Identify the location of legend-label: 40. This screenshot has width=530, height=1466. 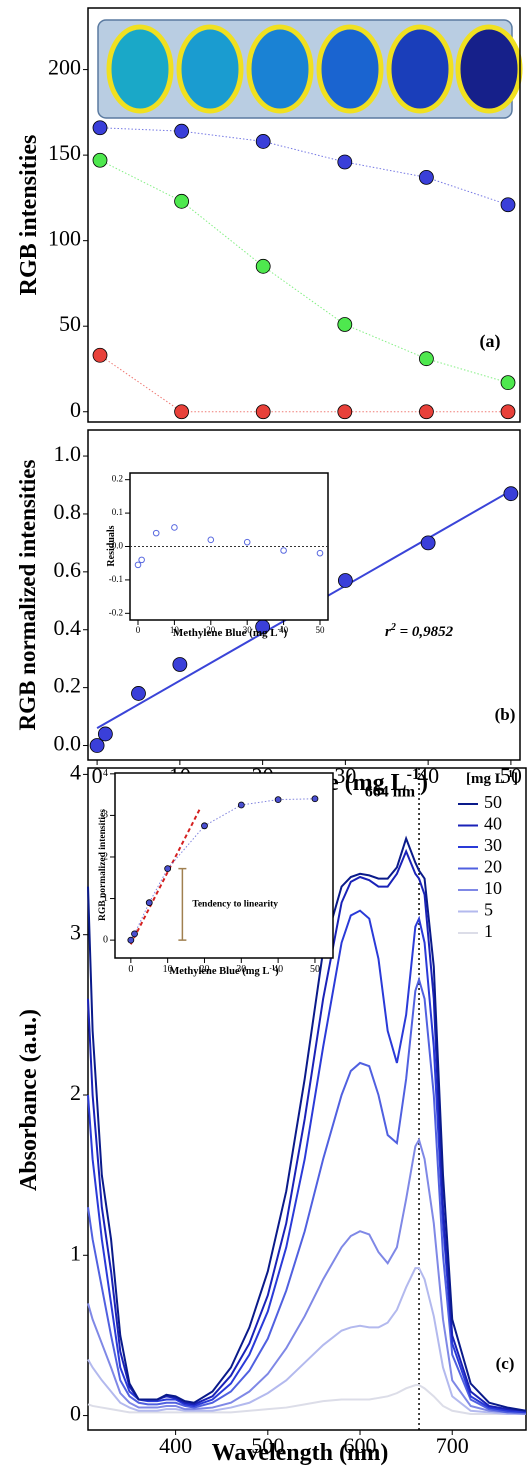
(493, 824).